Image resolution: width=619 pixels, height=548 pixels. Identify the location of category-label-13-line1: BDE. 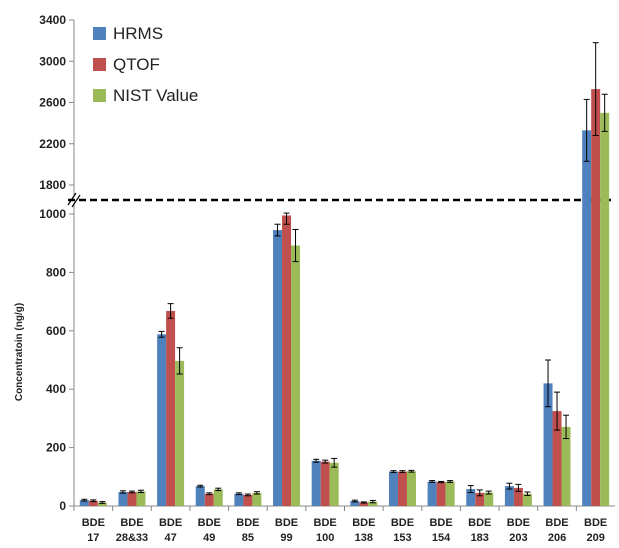
(595, 523).